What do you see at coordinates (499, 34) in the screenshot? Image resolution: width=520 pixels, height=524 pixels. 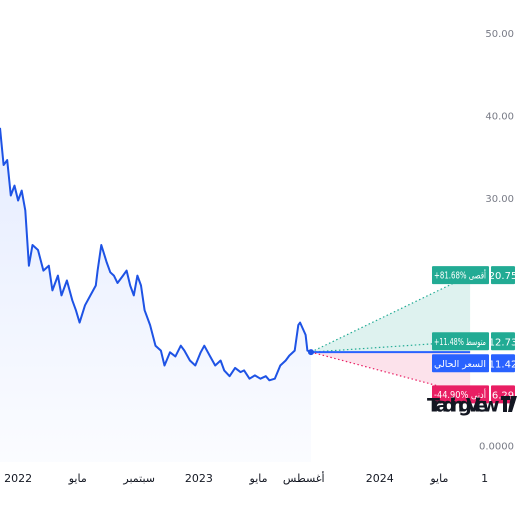 I see `y-tick-label: 50.00` at bounding box center [499, 34].